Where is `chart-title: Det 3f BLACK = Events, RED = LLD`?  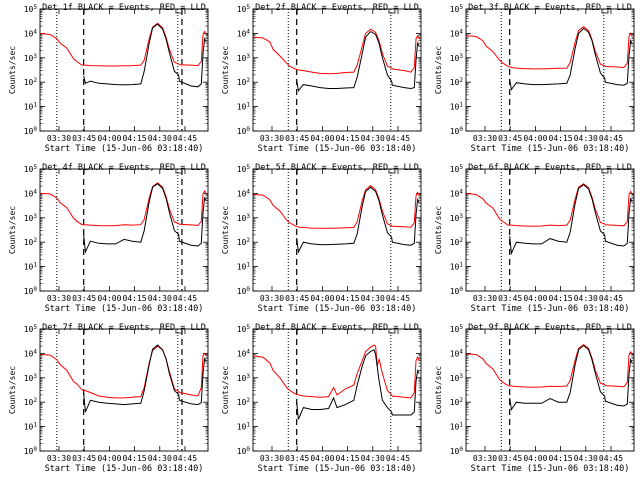 chart-title: Det 3f BLACK = Events, RED = LLD is located at coordinates (550, 8).